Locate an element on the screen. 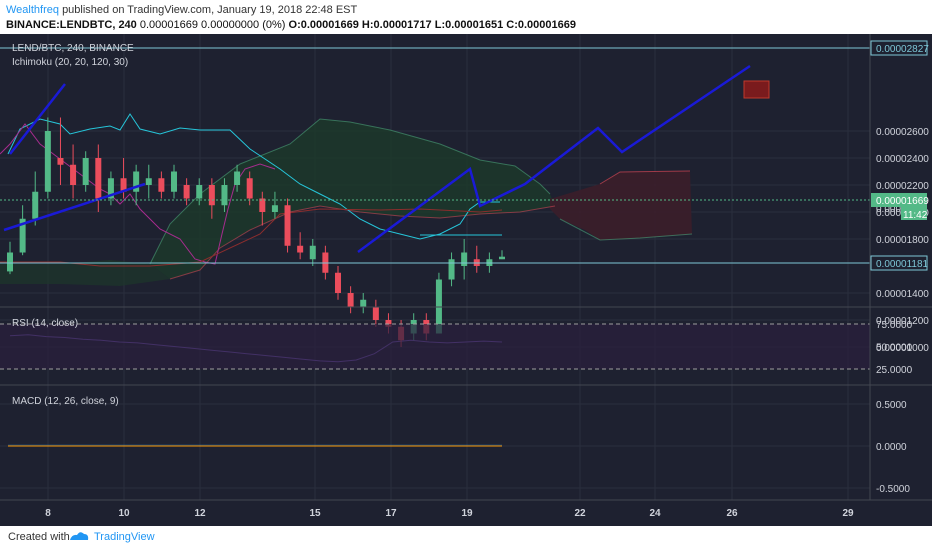 The width and height of the screenshot is (932, 550). symbol-label: BINANCE:LENDBTC, 240 is located at coordinates (71, 25).